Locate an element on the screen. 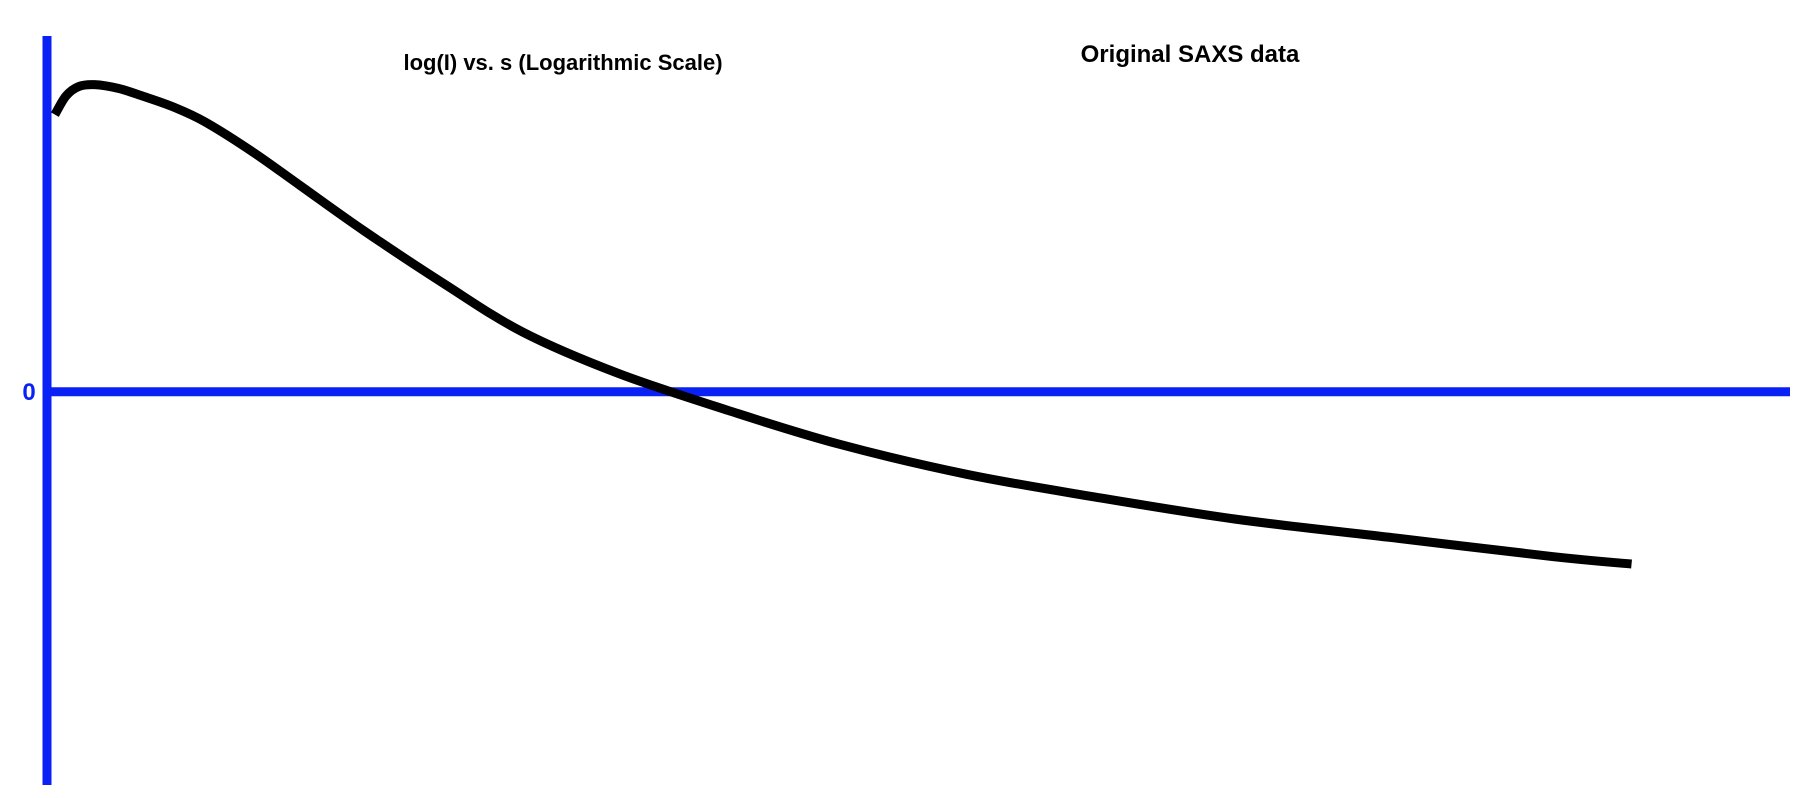 The height and width of the screenshot is (798, 1817). y-tick-label-zero: 0 is located at coordinates (28, 392).